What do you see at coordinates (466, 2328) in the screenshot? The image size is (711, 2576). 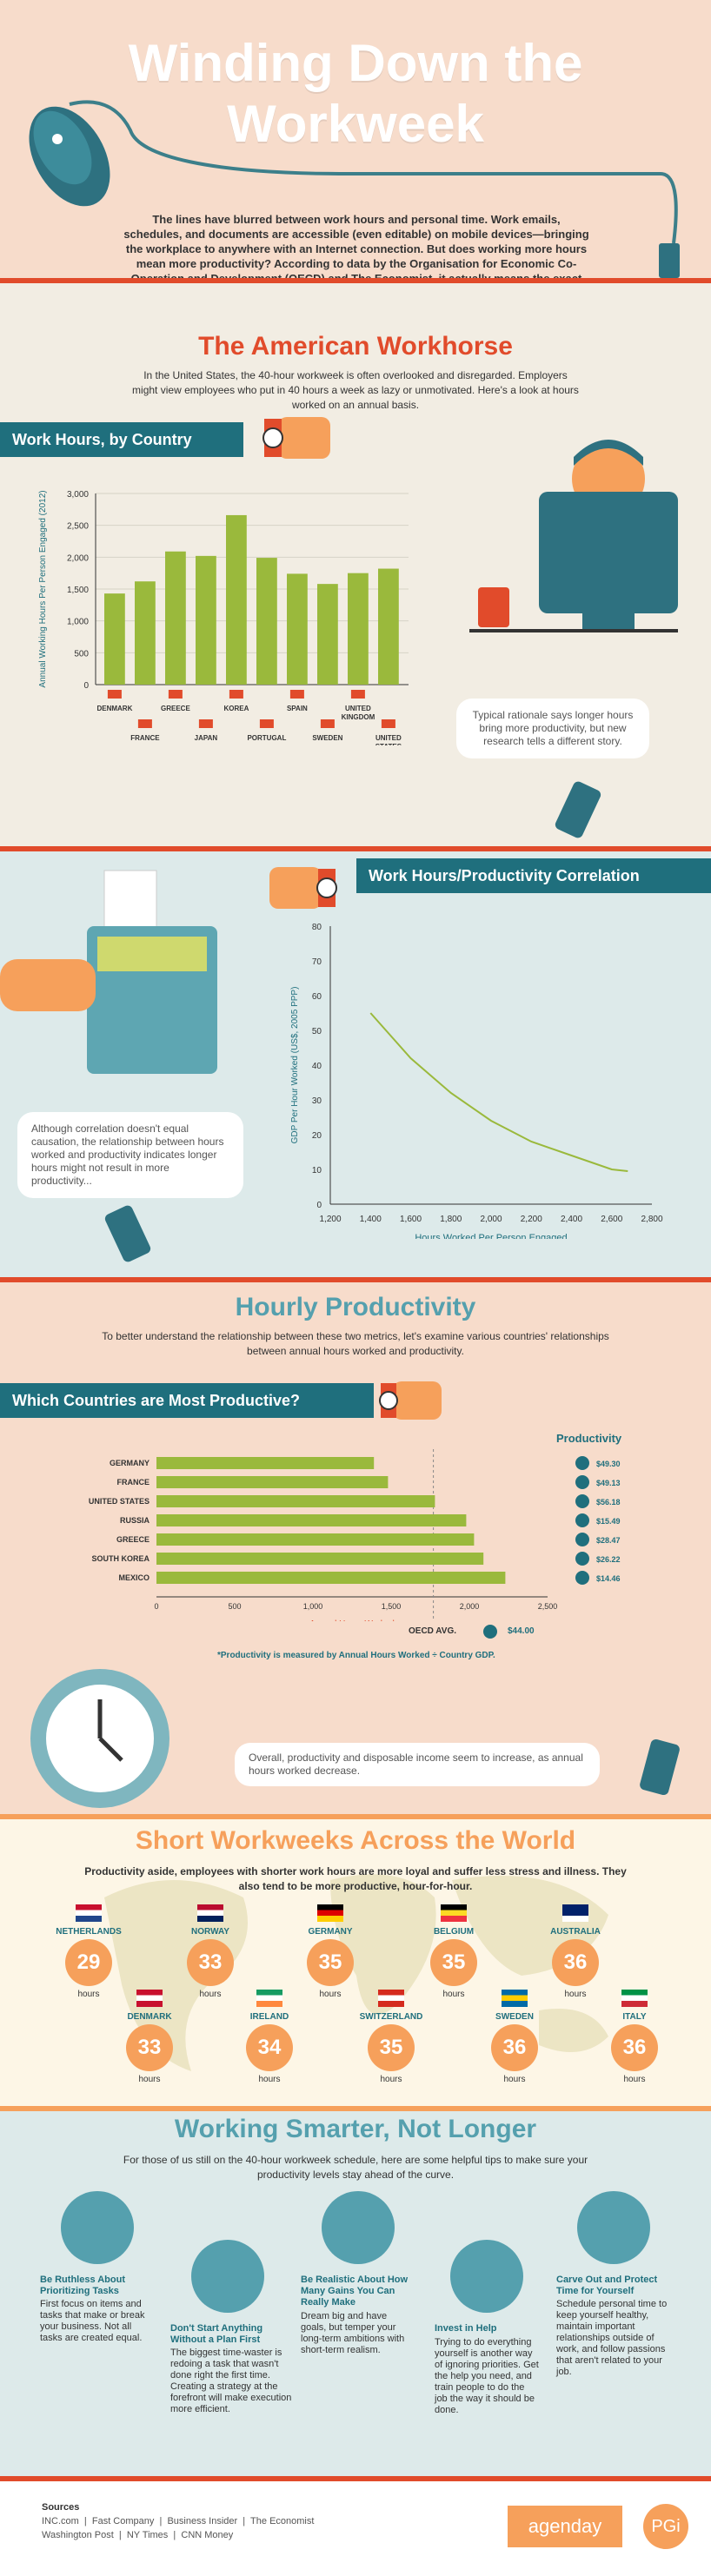 I see `tip-title: Invest in Help` at bounding box center [466, 2328].